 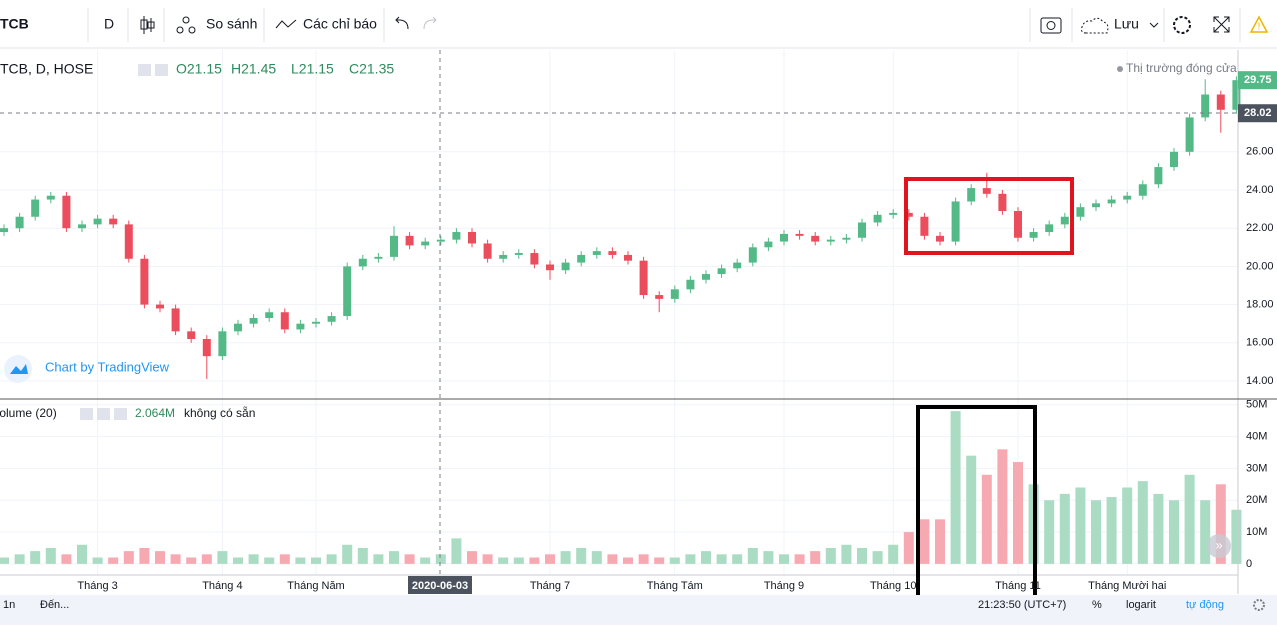 I want to click on settings-icon, so click(x=1182, y=25).